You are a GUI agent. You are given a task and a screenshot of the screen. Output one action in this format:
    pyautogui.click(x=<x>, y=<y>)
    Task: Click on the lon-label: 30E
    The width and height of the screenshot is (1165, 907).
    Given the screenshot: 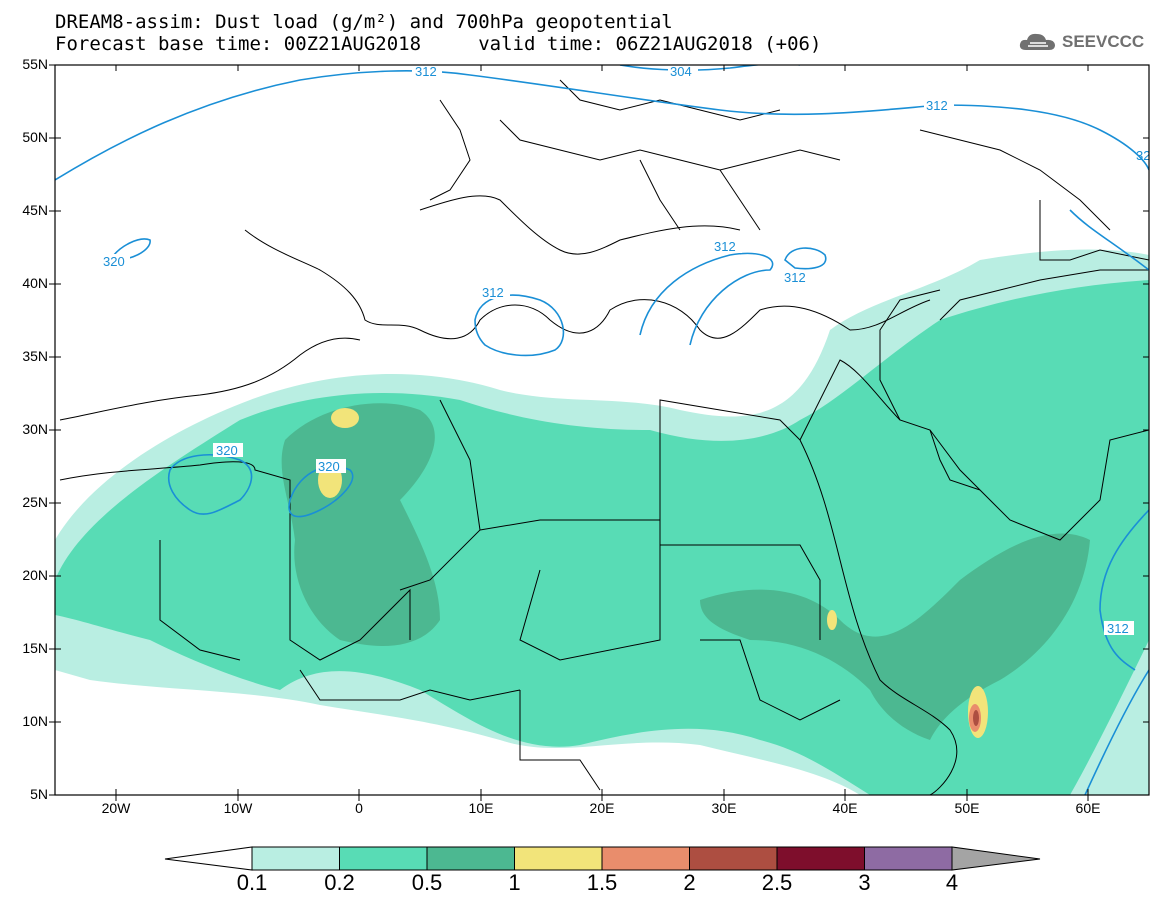 What is the action you would take?
    pyautogui.click(x=724, y=808)
    